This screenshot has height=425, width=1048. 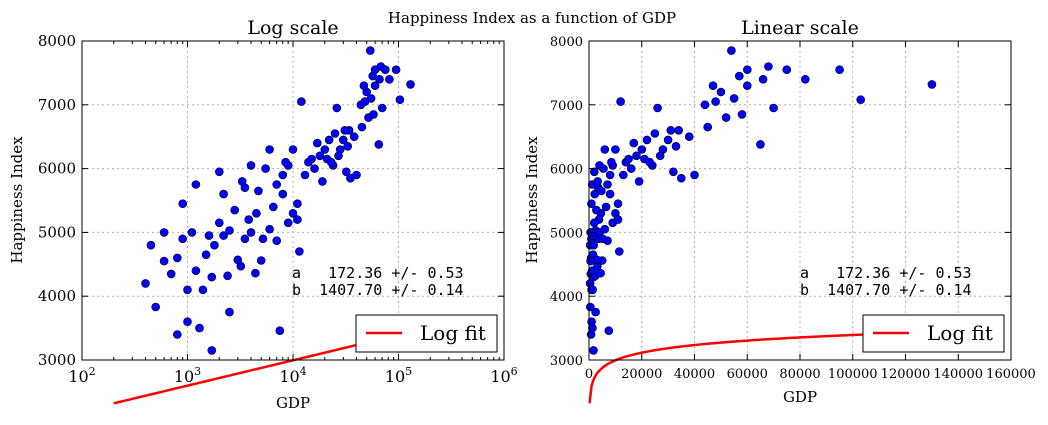 I want to click on left-fit-param-b: b 1407.70 +/- 0.14, so click(x=378, y=290).